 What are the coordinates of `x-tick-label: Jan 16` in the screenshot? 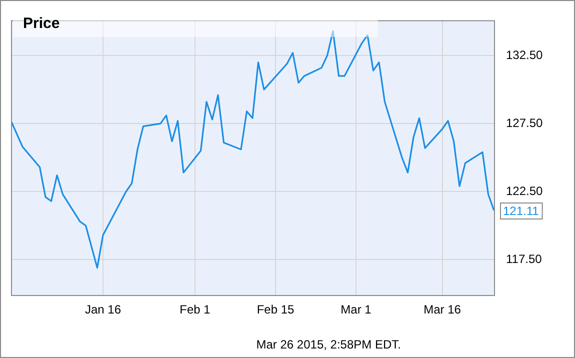 It's located at (103, 309).